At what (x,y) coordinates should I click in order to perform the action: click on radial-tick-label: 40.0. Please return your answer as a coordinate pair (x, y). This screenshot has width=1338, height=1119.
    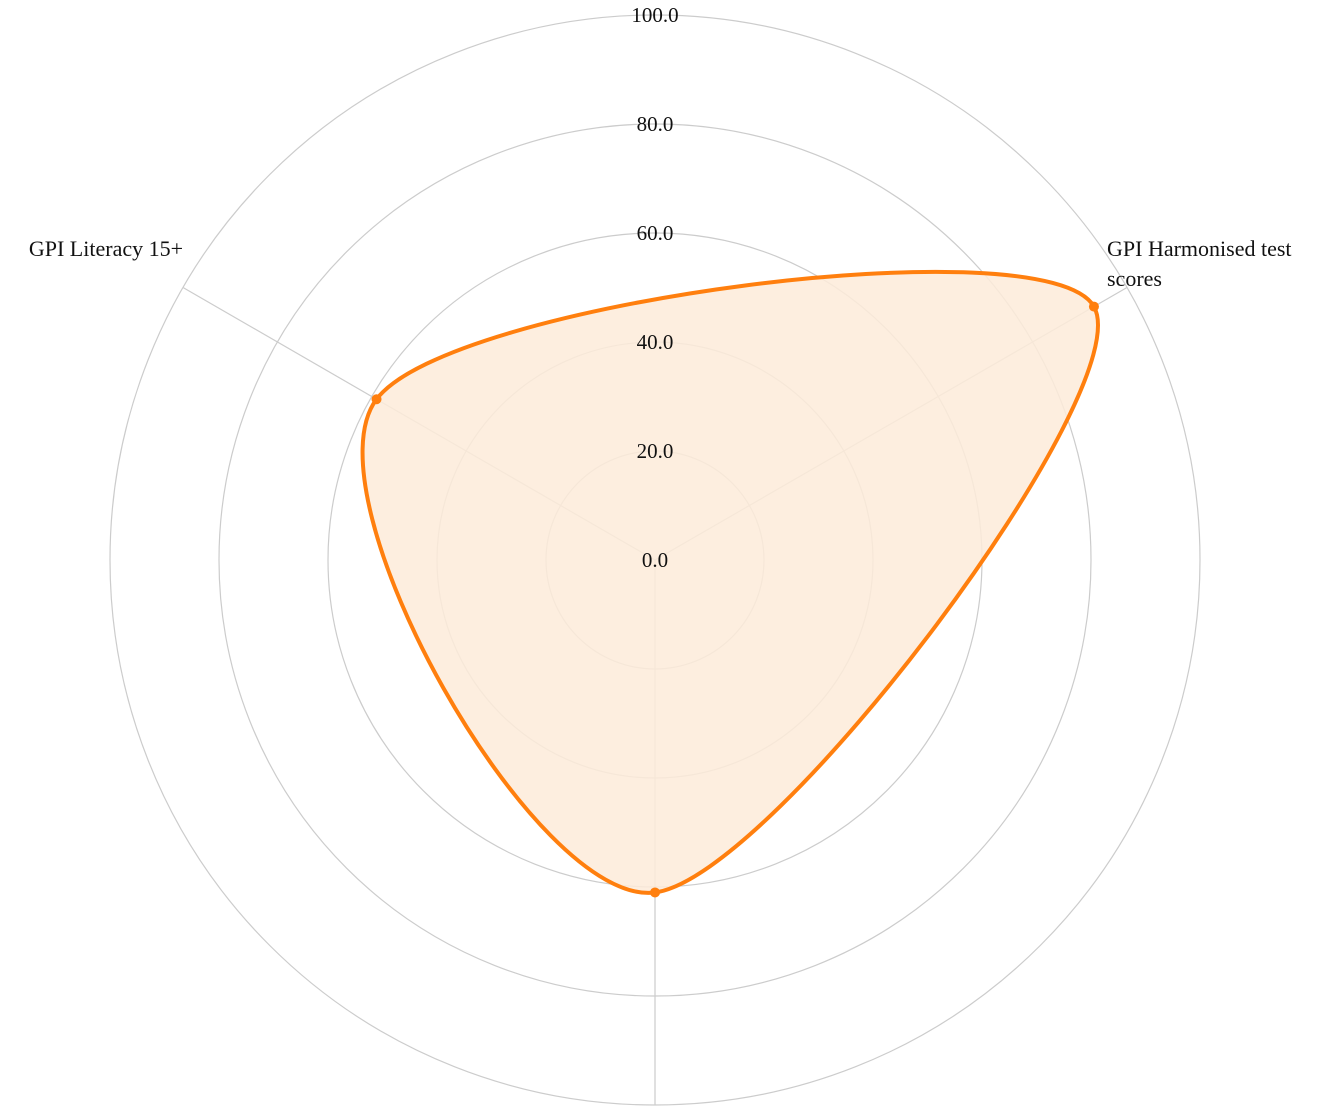
    Looking at the image, I should click on (655, 342).